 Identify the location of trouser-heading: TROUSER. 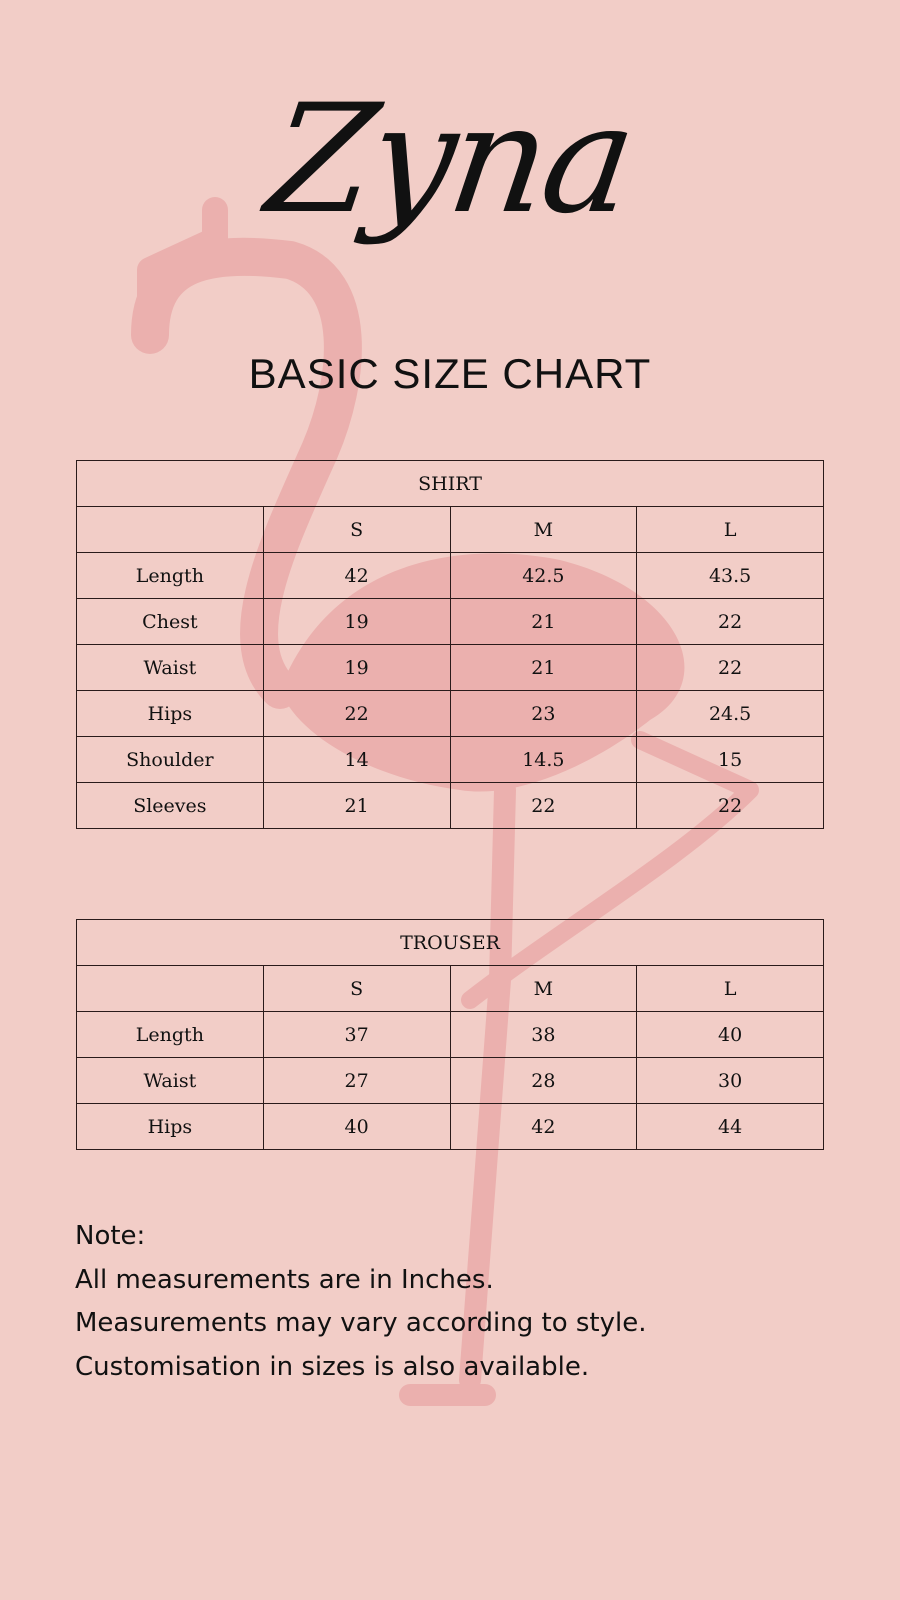
(450, 942).